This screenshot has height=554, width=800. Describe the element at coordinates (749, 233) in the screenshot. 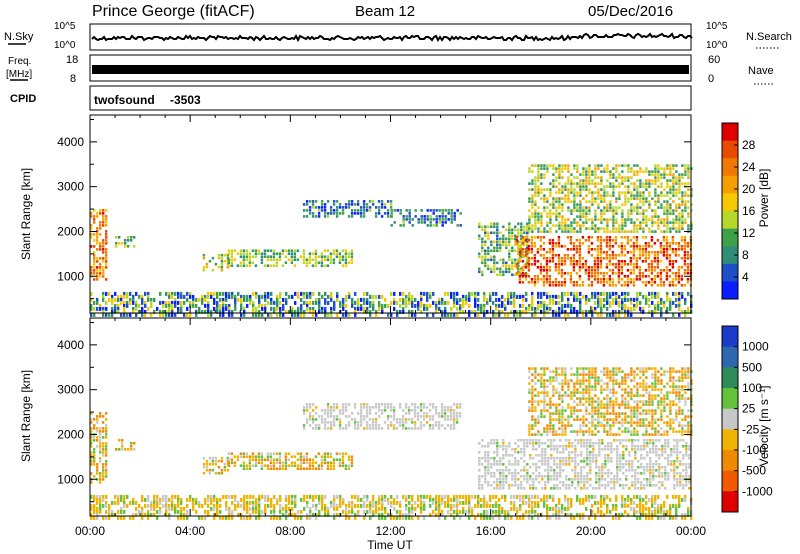

I see `colorbar-tick-label: 12` at that location.